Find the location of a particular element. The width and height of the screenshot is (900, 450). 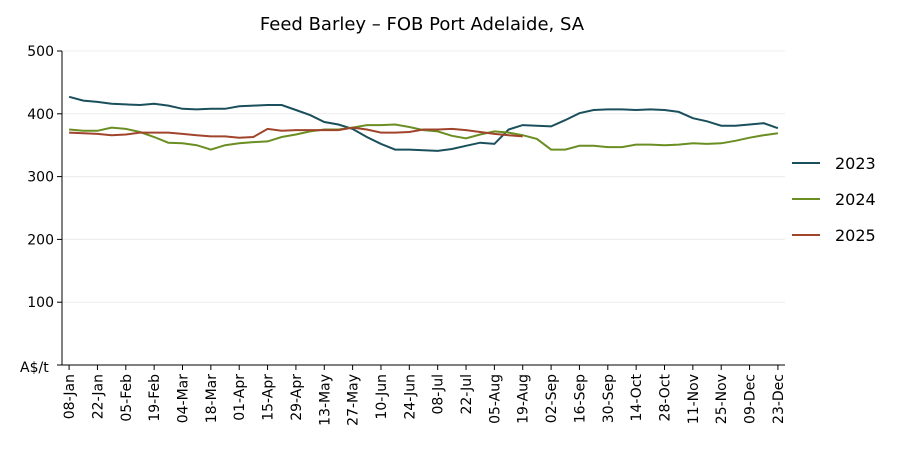

x-tick-label: 24-Jun is located at coordinates (410, 397).